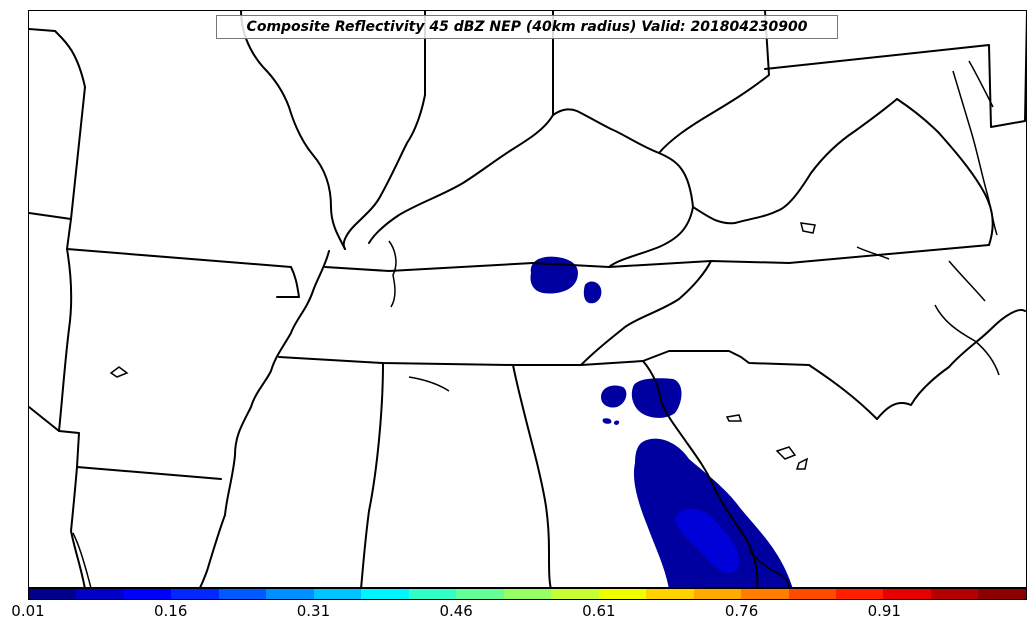  What do you see at coordinates (614, 396) in the screenshot?
I see `prob-area-carolinas-west` at bounding box center [614, 396].